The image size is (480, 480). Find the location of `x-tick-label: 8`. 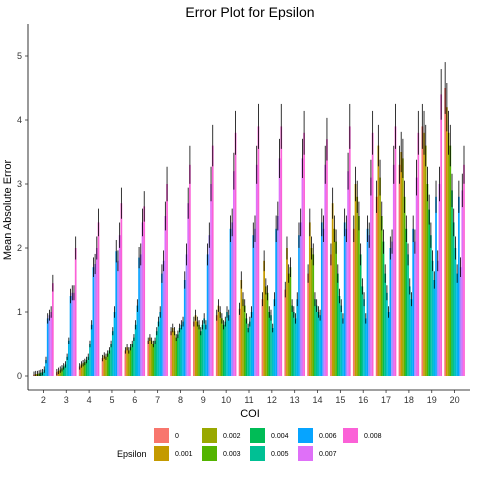

x-tick-label: 8 is located at coordinates (180, 400).